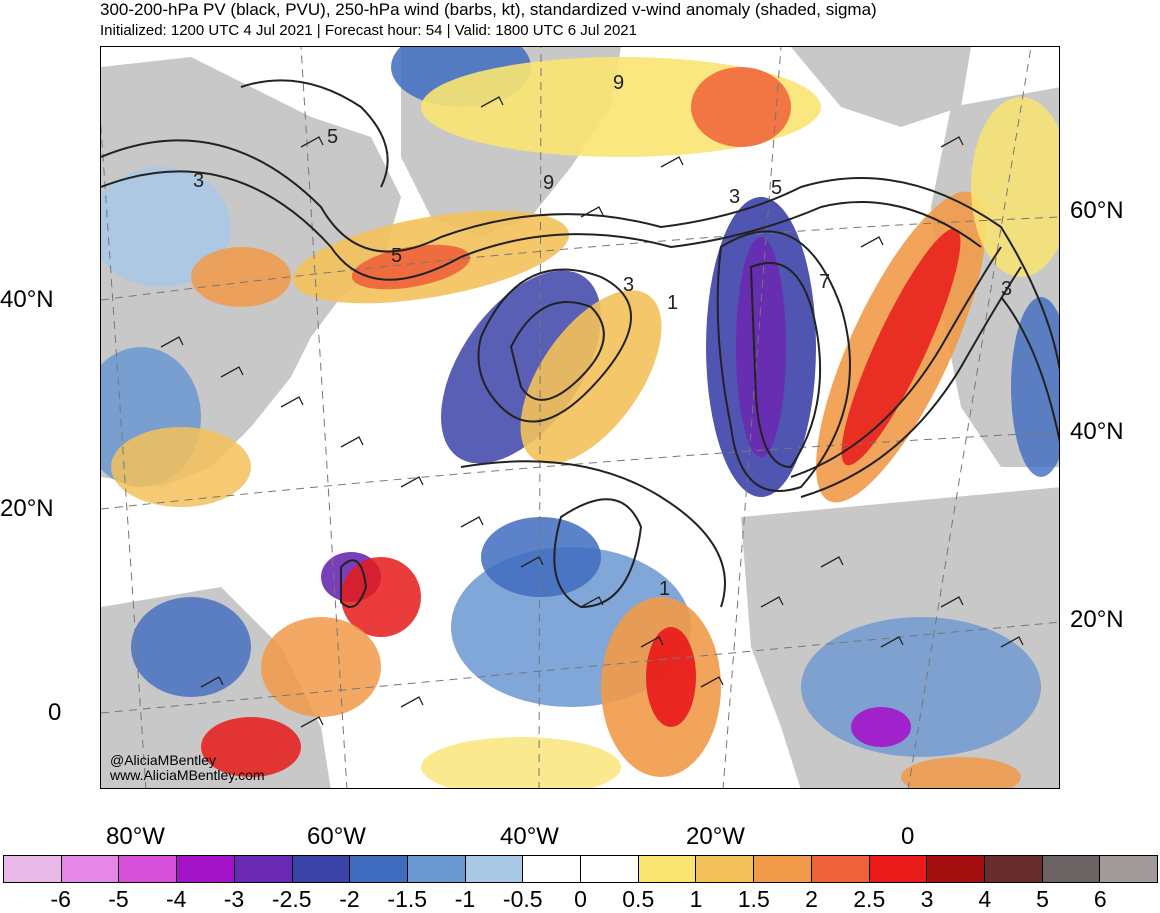  What do you see at coordinates (522, 899) in the screenshot?
I see `colorbar-tick-label: -0.5` at bounding box center [522, 899].